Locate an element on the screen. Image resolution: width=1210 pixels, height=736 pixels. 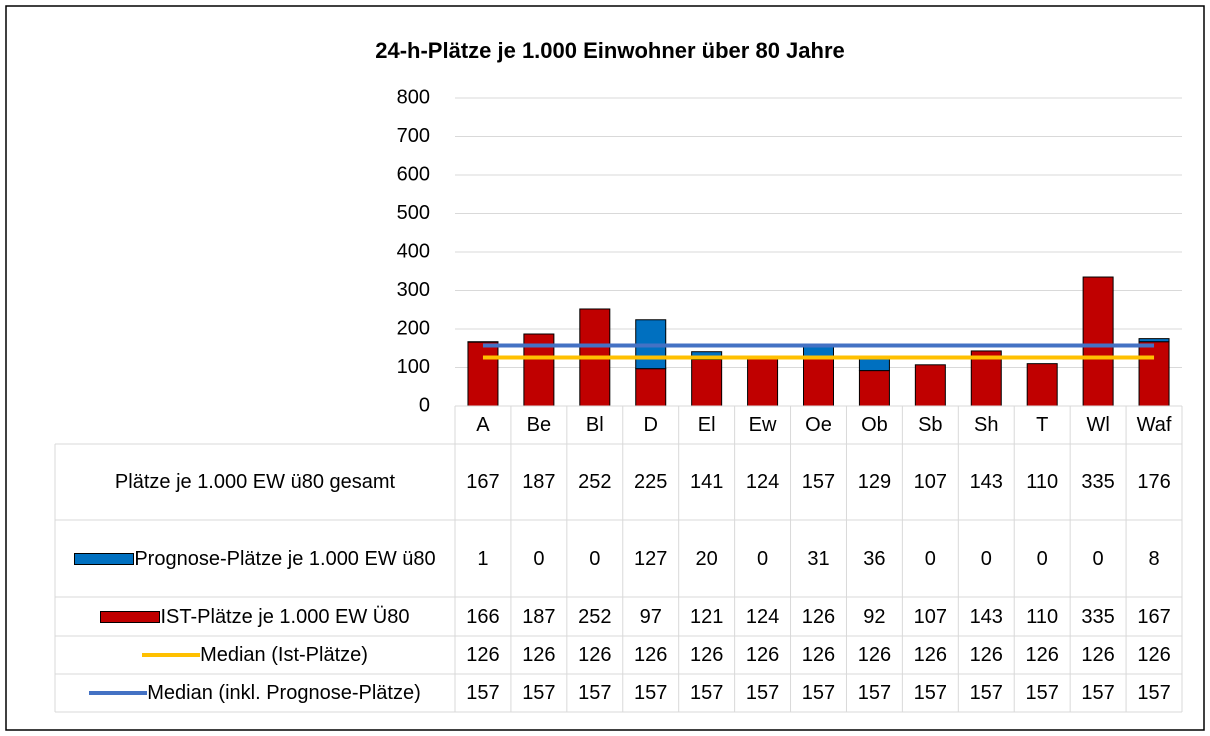
table-value: 31 is located at coordinates (818, 558).